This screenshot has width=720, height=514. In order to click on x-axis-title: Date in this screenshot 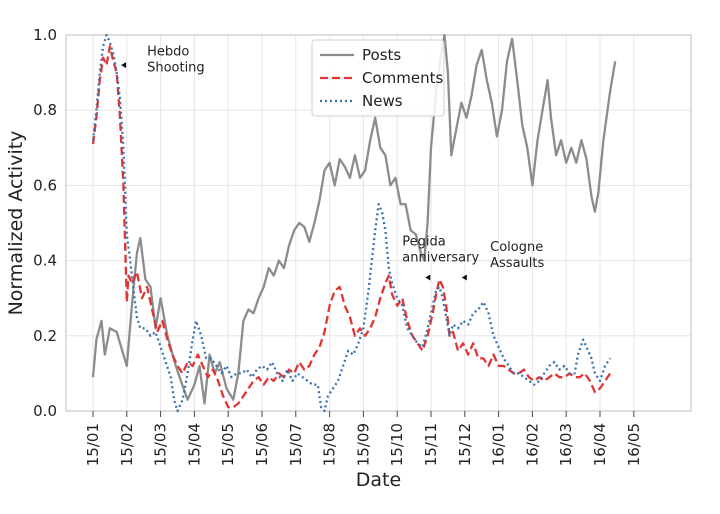, I will do `click(378, 480)`.